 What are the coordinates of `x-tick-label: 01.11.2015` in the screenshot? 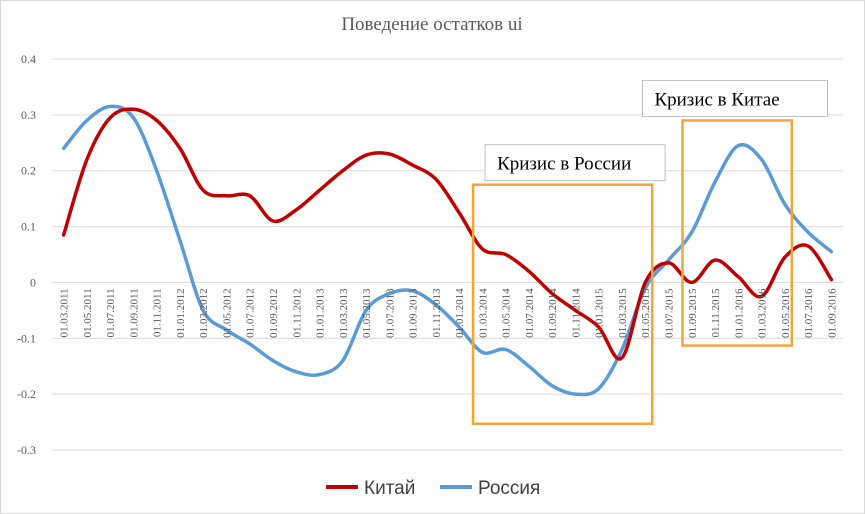 It's located at (716, 313).